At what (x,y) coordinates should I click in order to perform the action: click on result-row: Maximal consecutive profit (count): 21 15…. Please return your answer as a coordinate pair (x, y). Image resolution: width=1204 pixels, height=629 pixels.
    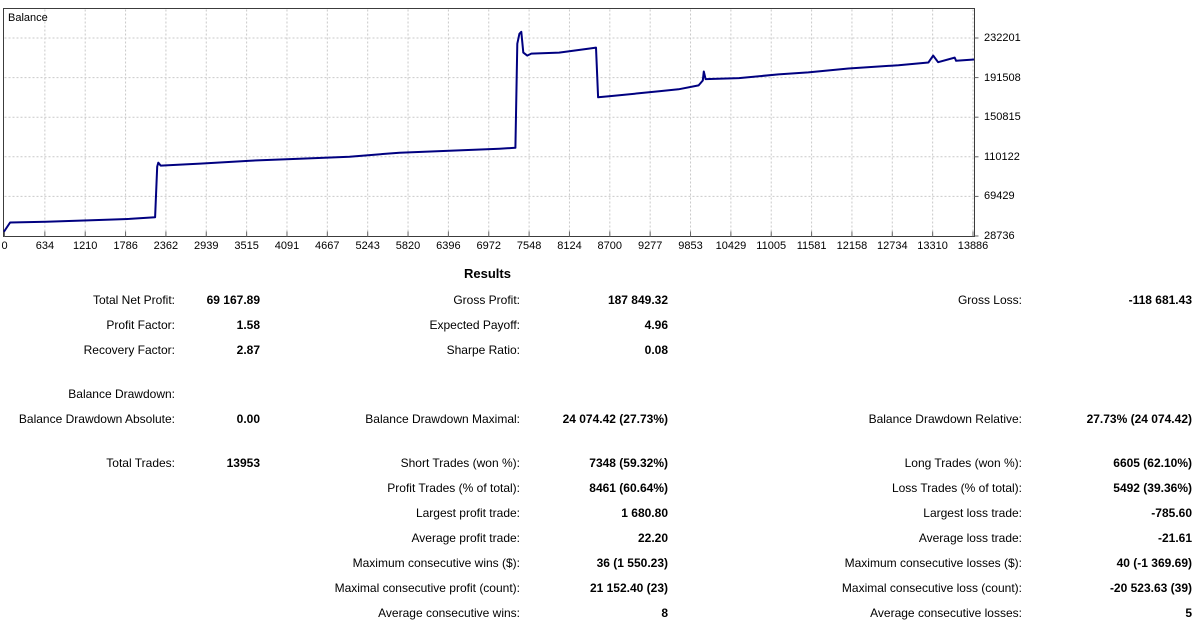
    Looking at the image, I should click on (602, 588).